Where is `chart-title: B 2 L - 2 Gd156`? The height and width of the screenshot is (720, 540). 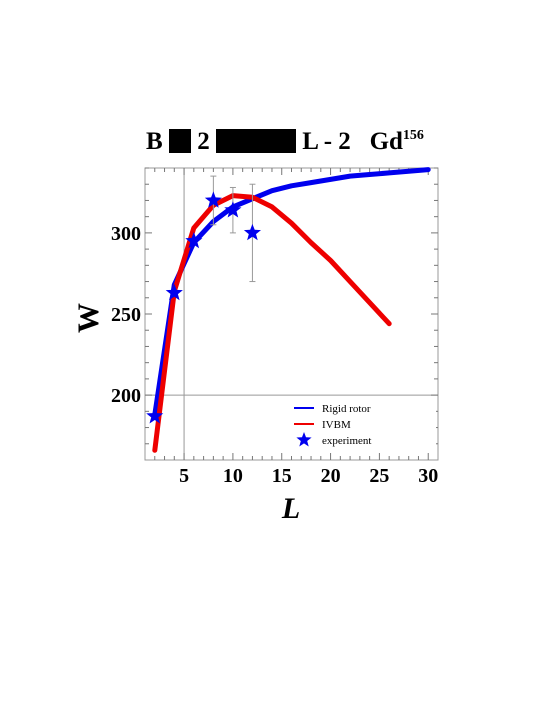
chart-title: B 2 L - 2 Gd156 is located at coordinates (285, 142).